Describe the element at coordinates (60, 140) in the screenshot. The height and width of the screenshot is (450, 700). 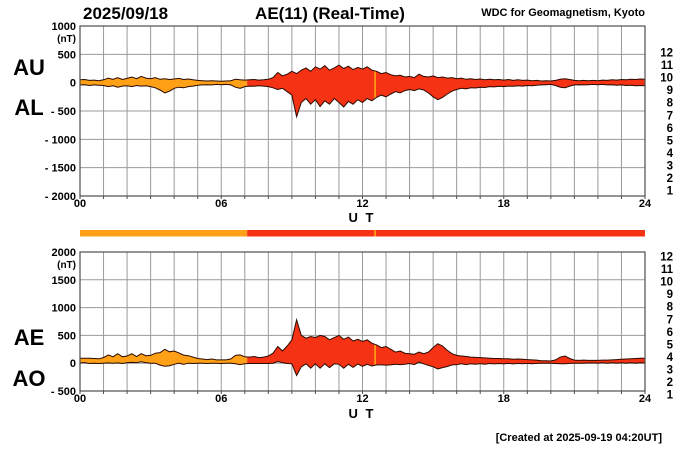
I see `y-tick-label: - 1000` at that location.